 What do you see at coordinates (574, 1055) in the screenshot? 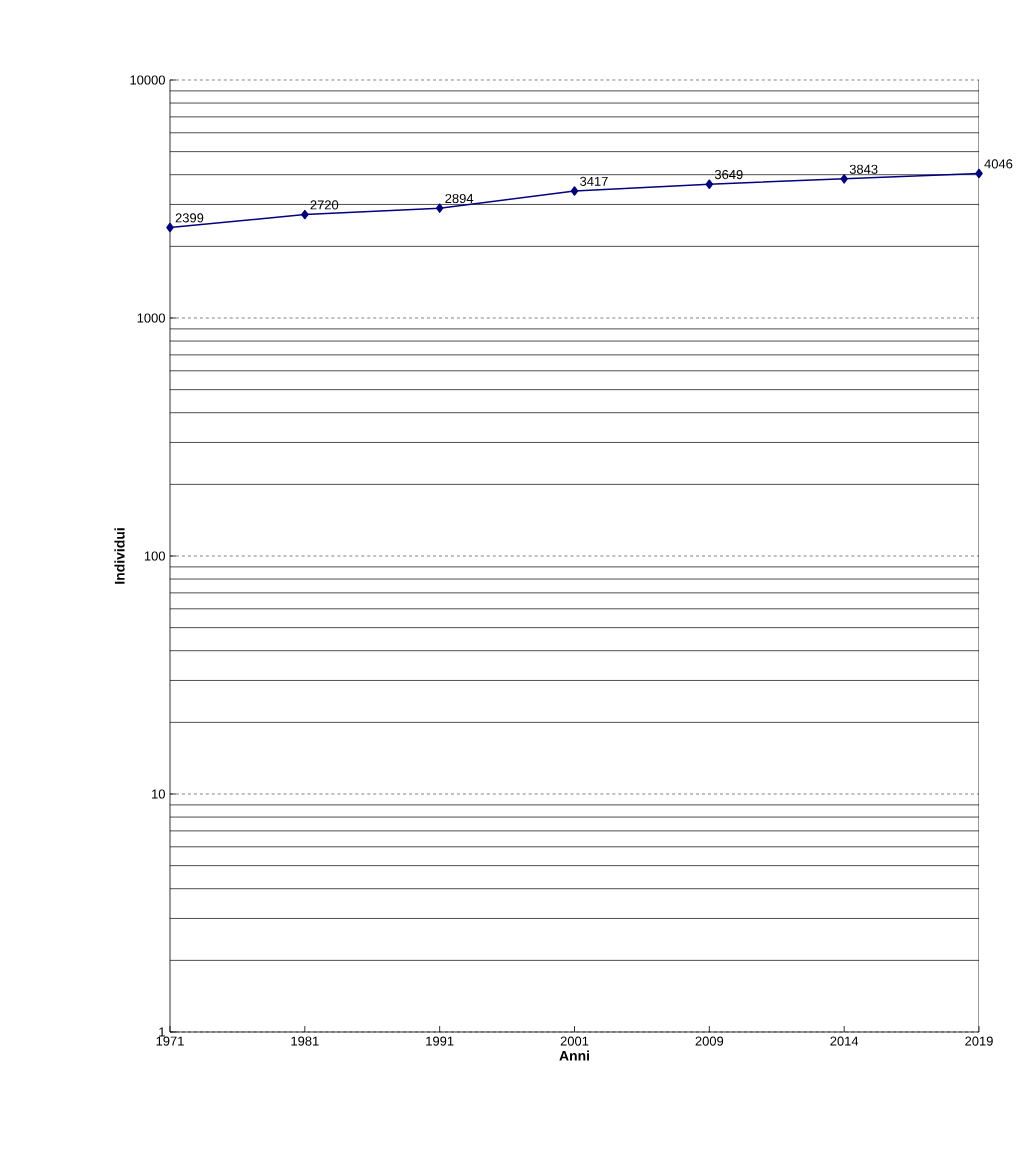
I see `x-axis-title: Anni` at bounding box center [574, 1055].